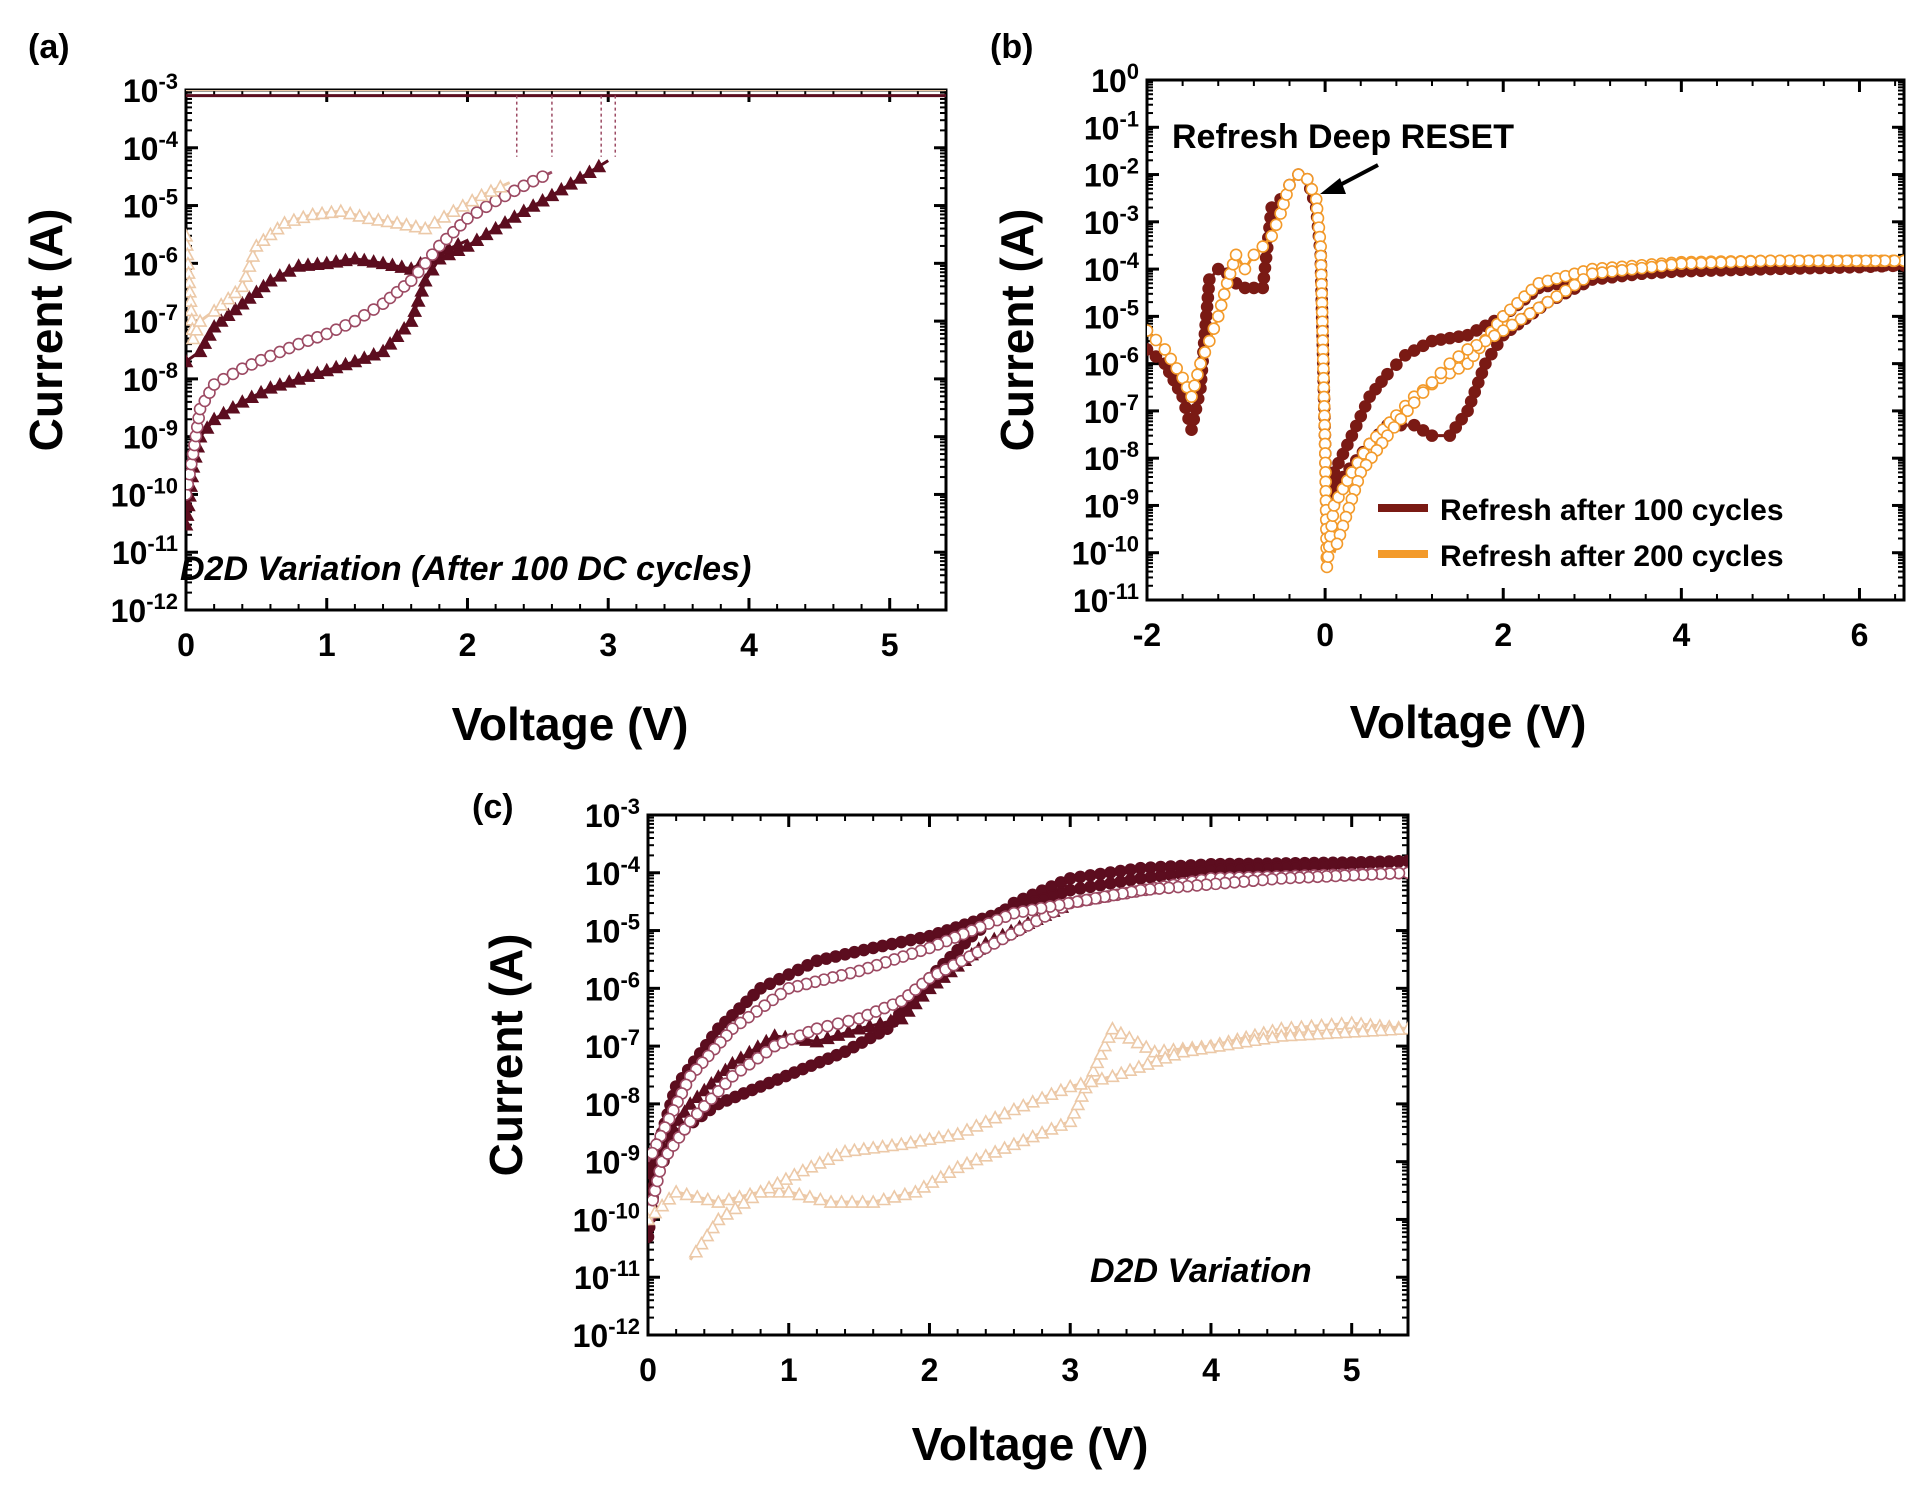 The image size is (1912, 1492). What do you see at coordinates (1612, 510) in the screenshot?
I see `legend-label-100-cycles: Refresh after 100 cycles` at bounding box center [1612, 510].